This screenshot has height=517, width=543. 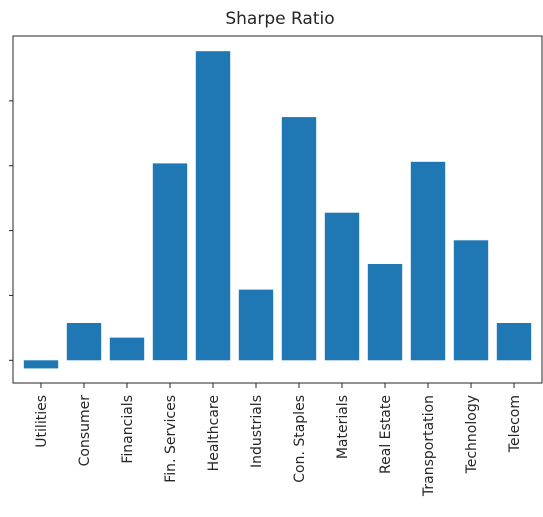 What do you see at coordinates (213, 206) in the screenshot?
I see `bar-healthcare` at bounding box center [213, 206].